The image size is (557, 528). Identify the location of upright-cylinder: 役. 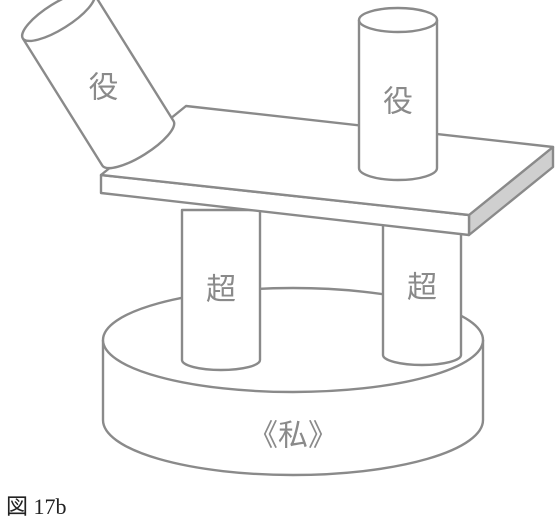
(398, 94).